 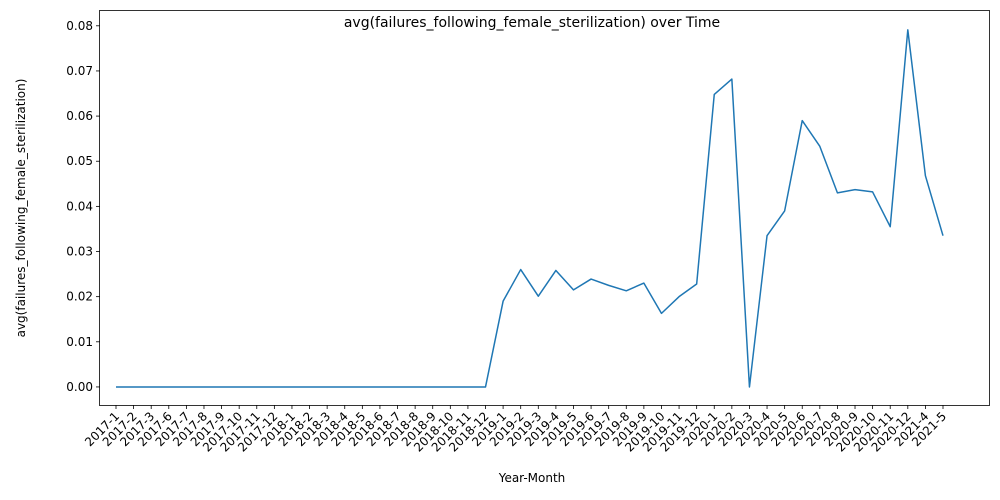 I want to click on y-tick-label: 0.05, so click(x=79, y=161).